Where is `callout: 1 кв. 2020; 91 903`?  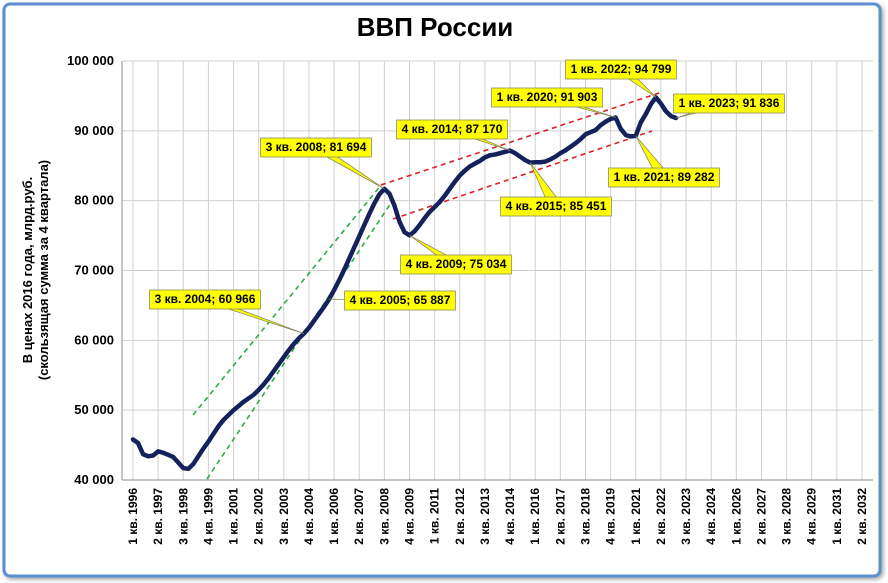
callout: 1 кв. 2020; 91 903 is located at coordinates (553, 102).